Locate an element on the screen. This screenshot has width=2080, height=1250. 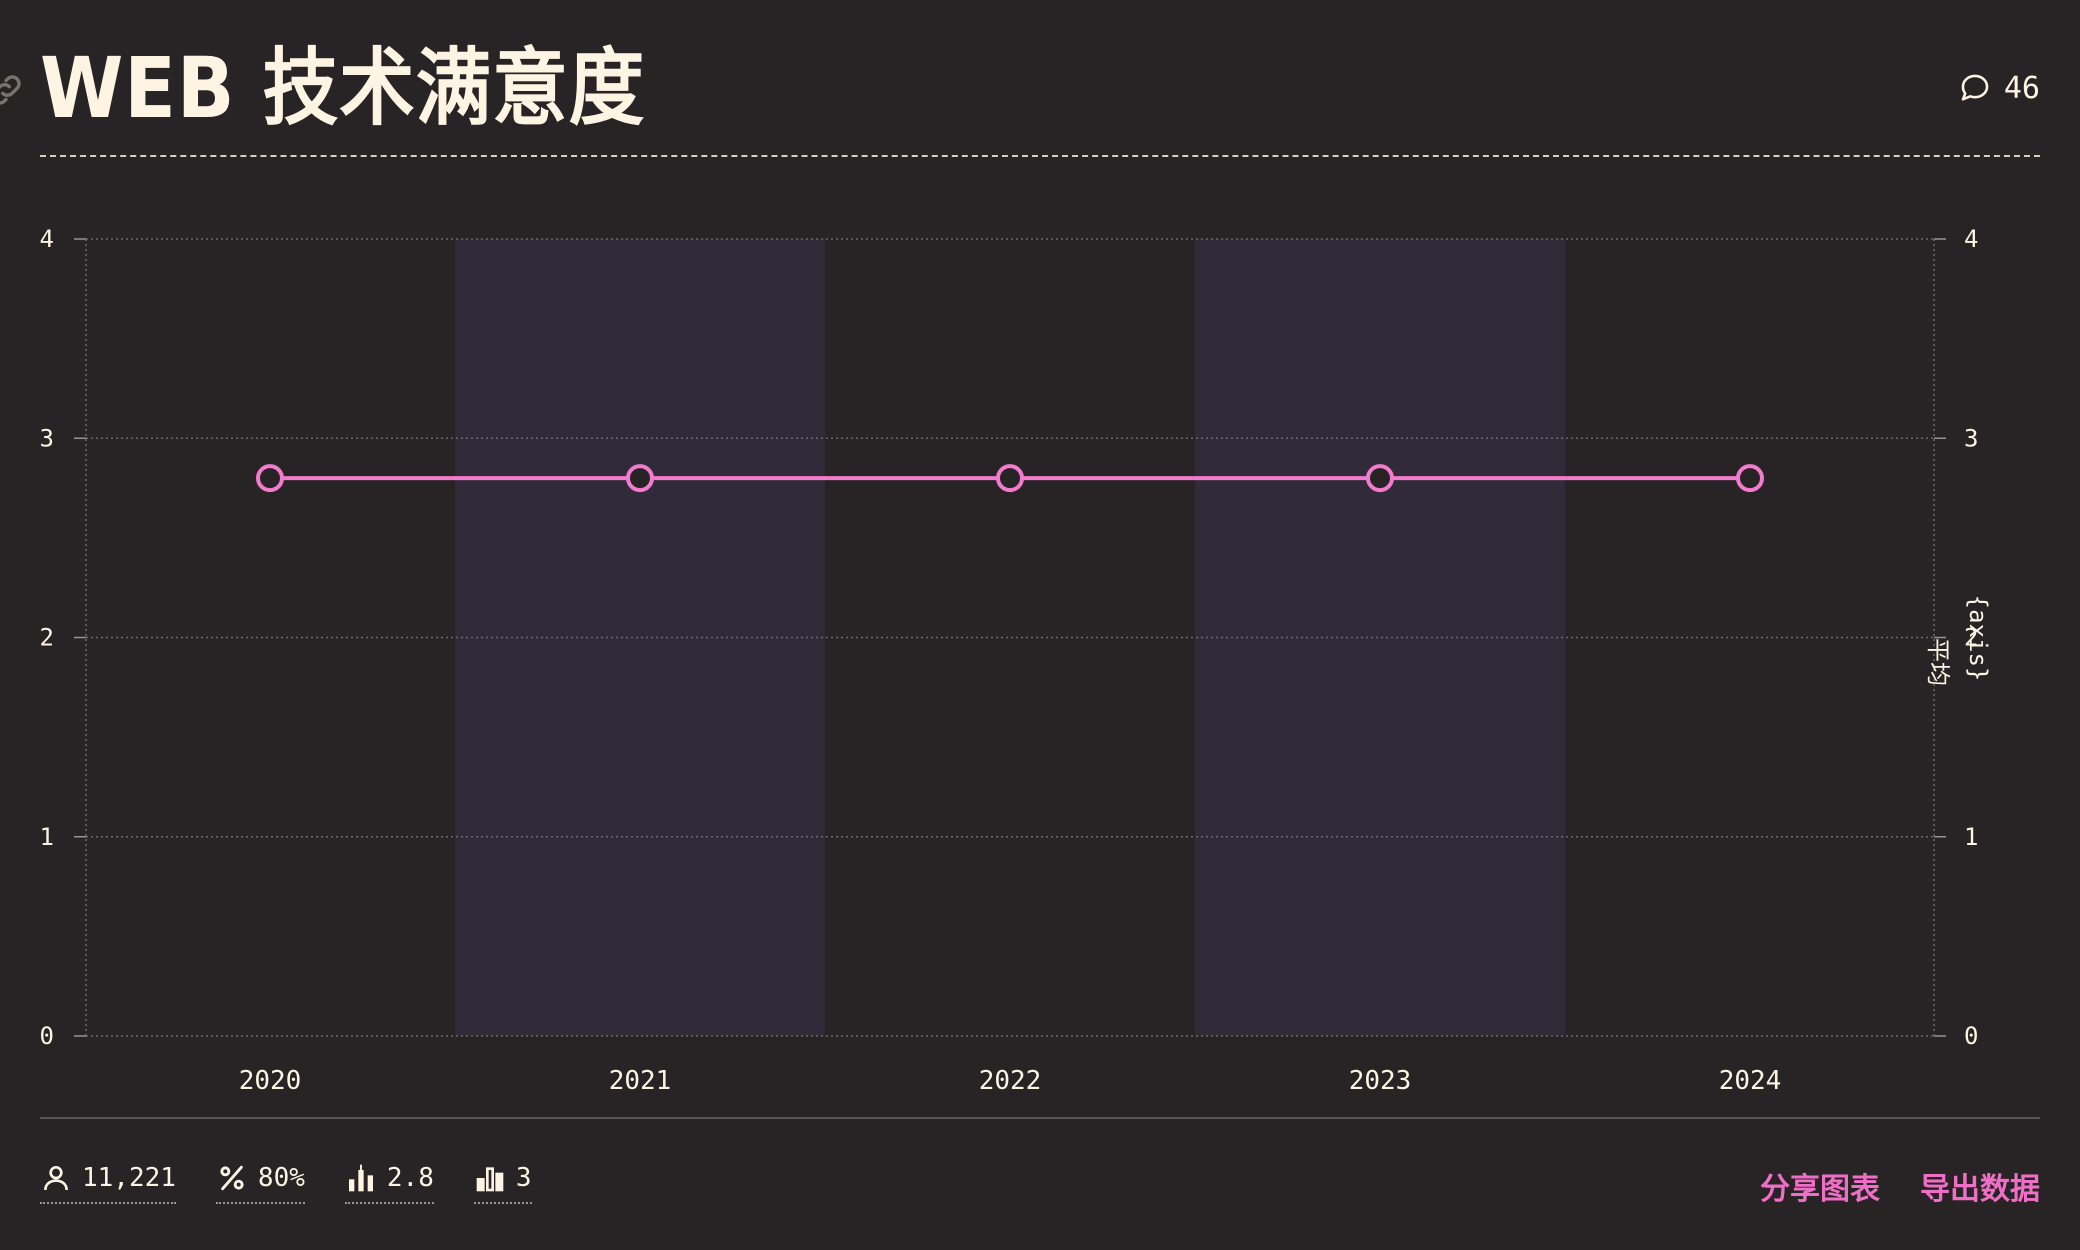
page-title: WEB 技术满意度 is located at coordinates (343, 88).